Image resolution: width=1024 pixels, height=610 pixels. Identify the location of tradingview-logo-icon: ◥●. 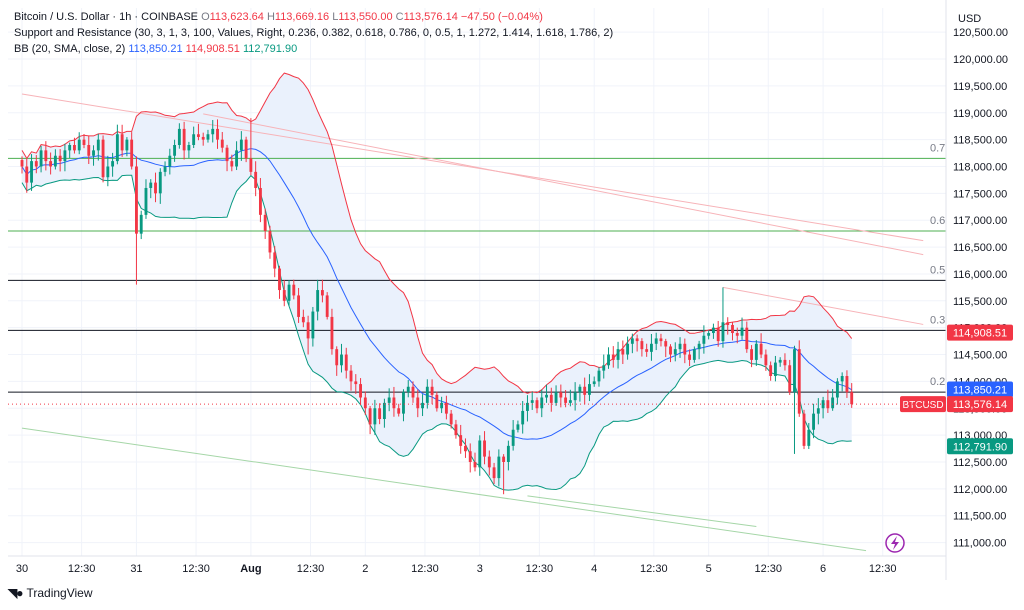
(16, 593).